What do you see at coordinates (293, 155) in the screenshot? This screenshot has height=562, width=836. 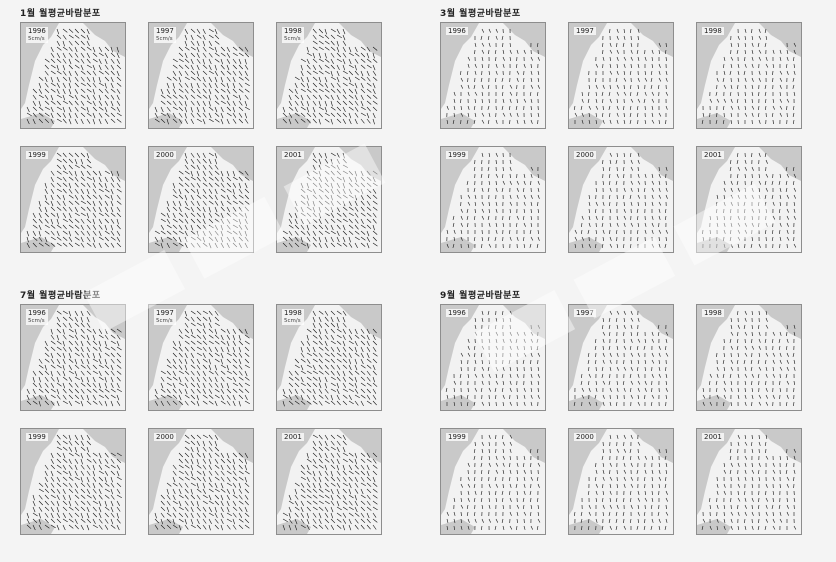 I see `year-label: 2001` at bounding box center [293, 155].